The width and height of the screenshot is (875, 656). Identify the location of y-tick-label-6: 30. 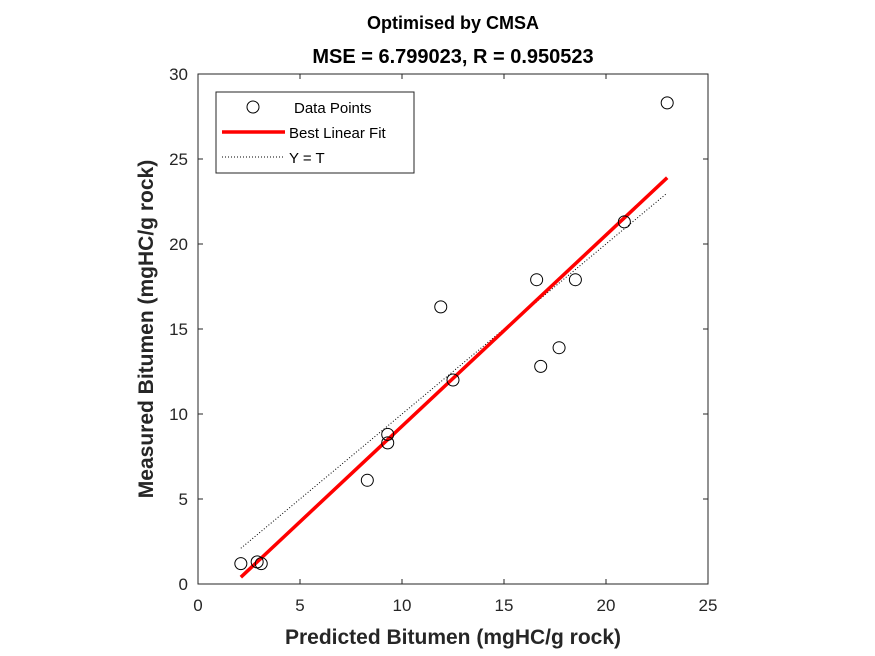
(178, 74).